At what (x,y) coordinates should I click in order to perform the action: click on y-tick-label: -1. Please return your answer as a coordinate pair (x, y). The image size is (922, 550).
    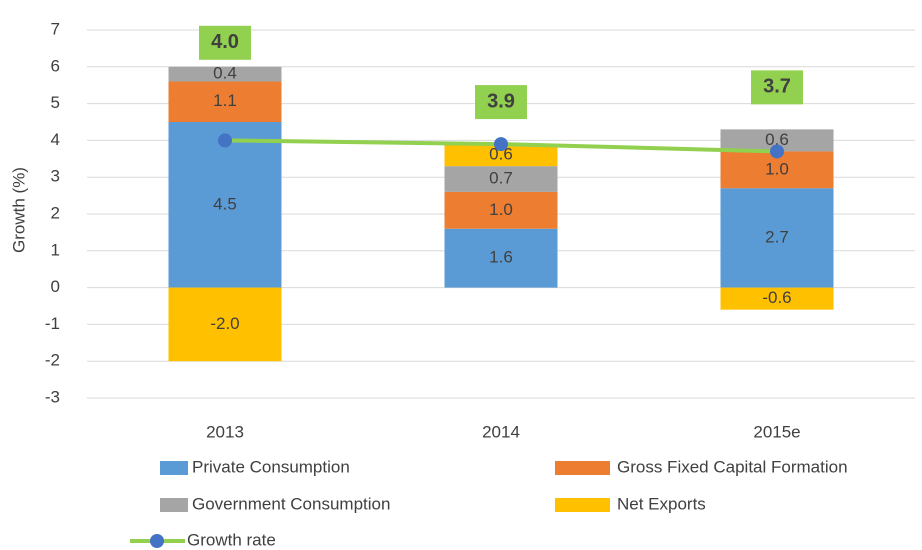
    Looking at the image, I should click on (52, 323).